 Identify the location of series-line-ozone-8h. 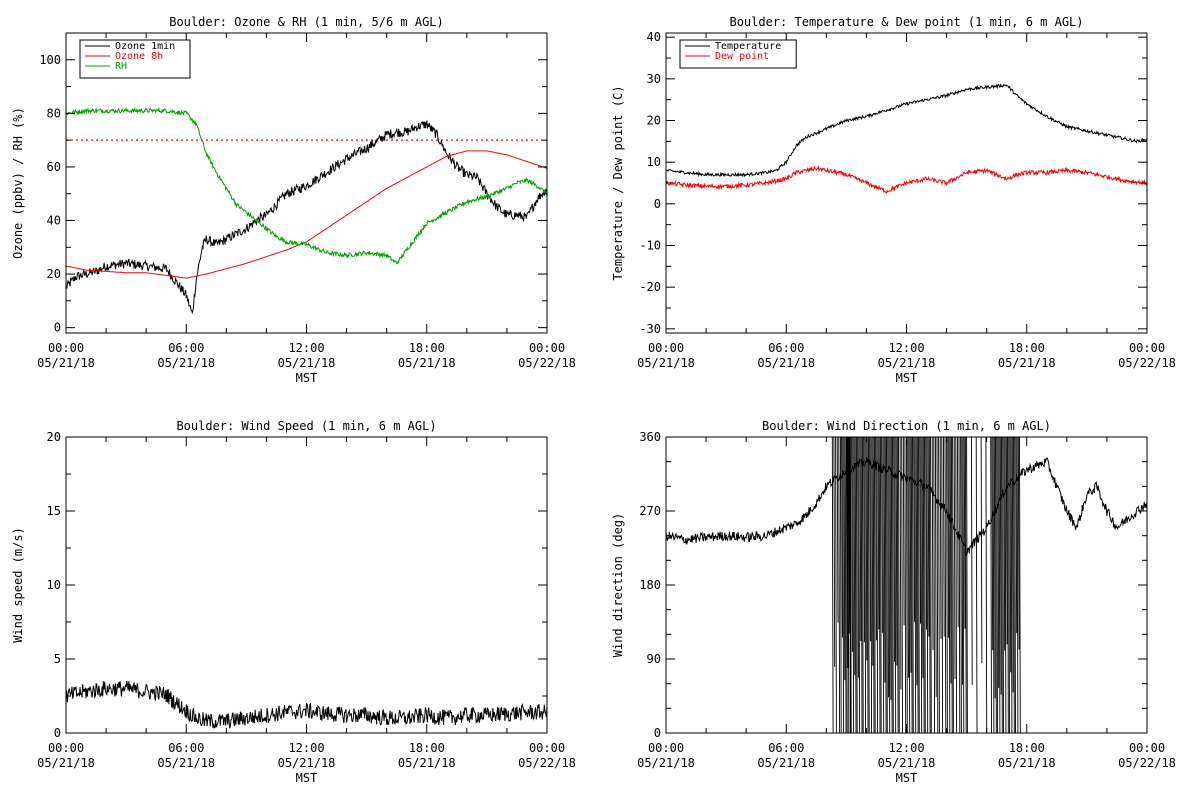
(306, 214).